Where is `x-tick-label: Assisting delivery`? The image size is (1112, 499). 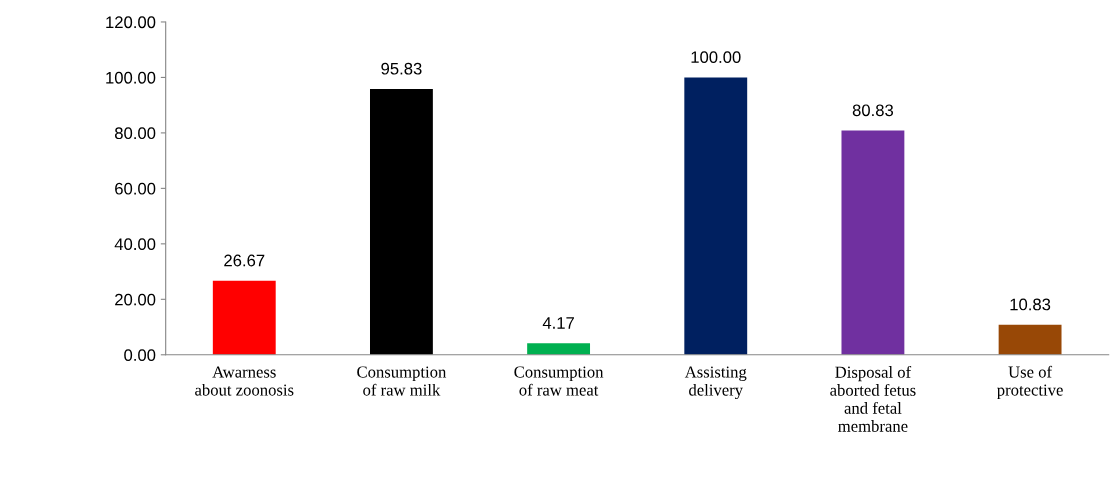
x-tick-label: Assisting delivery is located at coordinates (715, 383).